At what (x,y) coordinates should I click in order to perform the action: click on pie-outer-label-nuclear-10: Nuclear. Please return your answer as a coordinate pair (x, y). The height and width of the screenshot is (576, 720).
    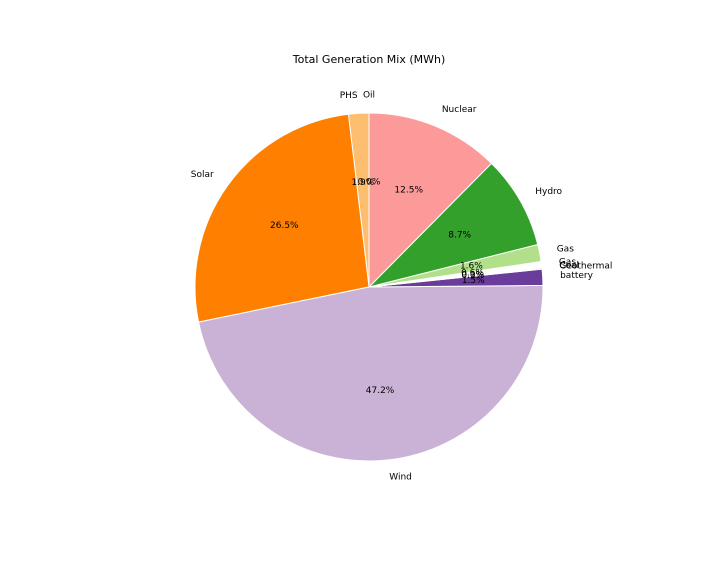
    Looking at the image, I should click on (459, 110).